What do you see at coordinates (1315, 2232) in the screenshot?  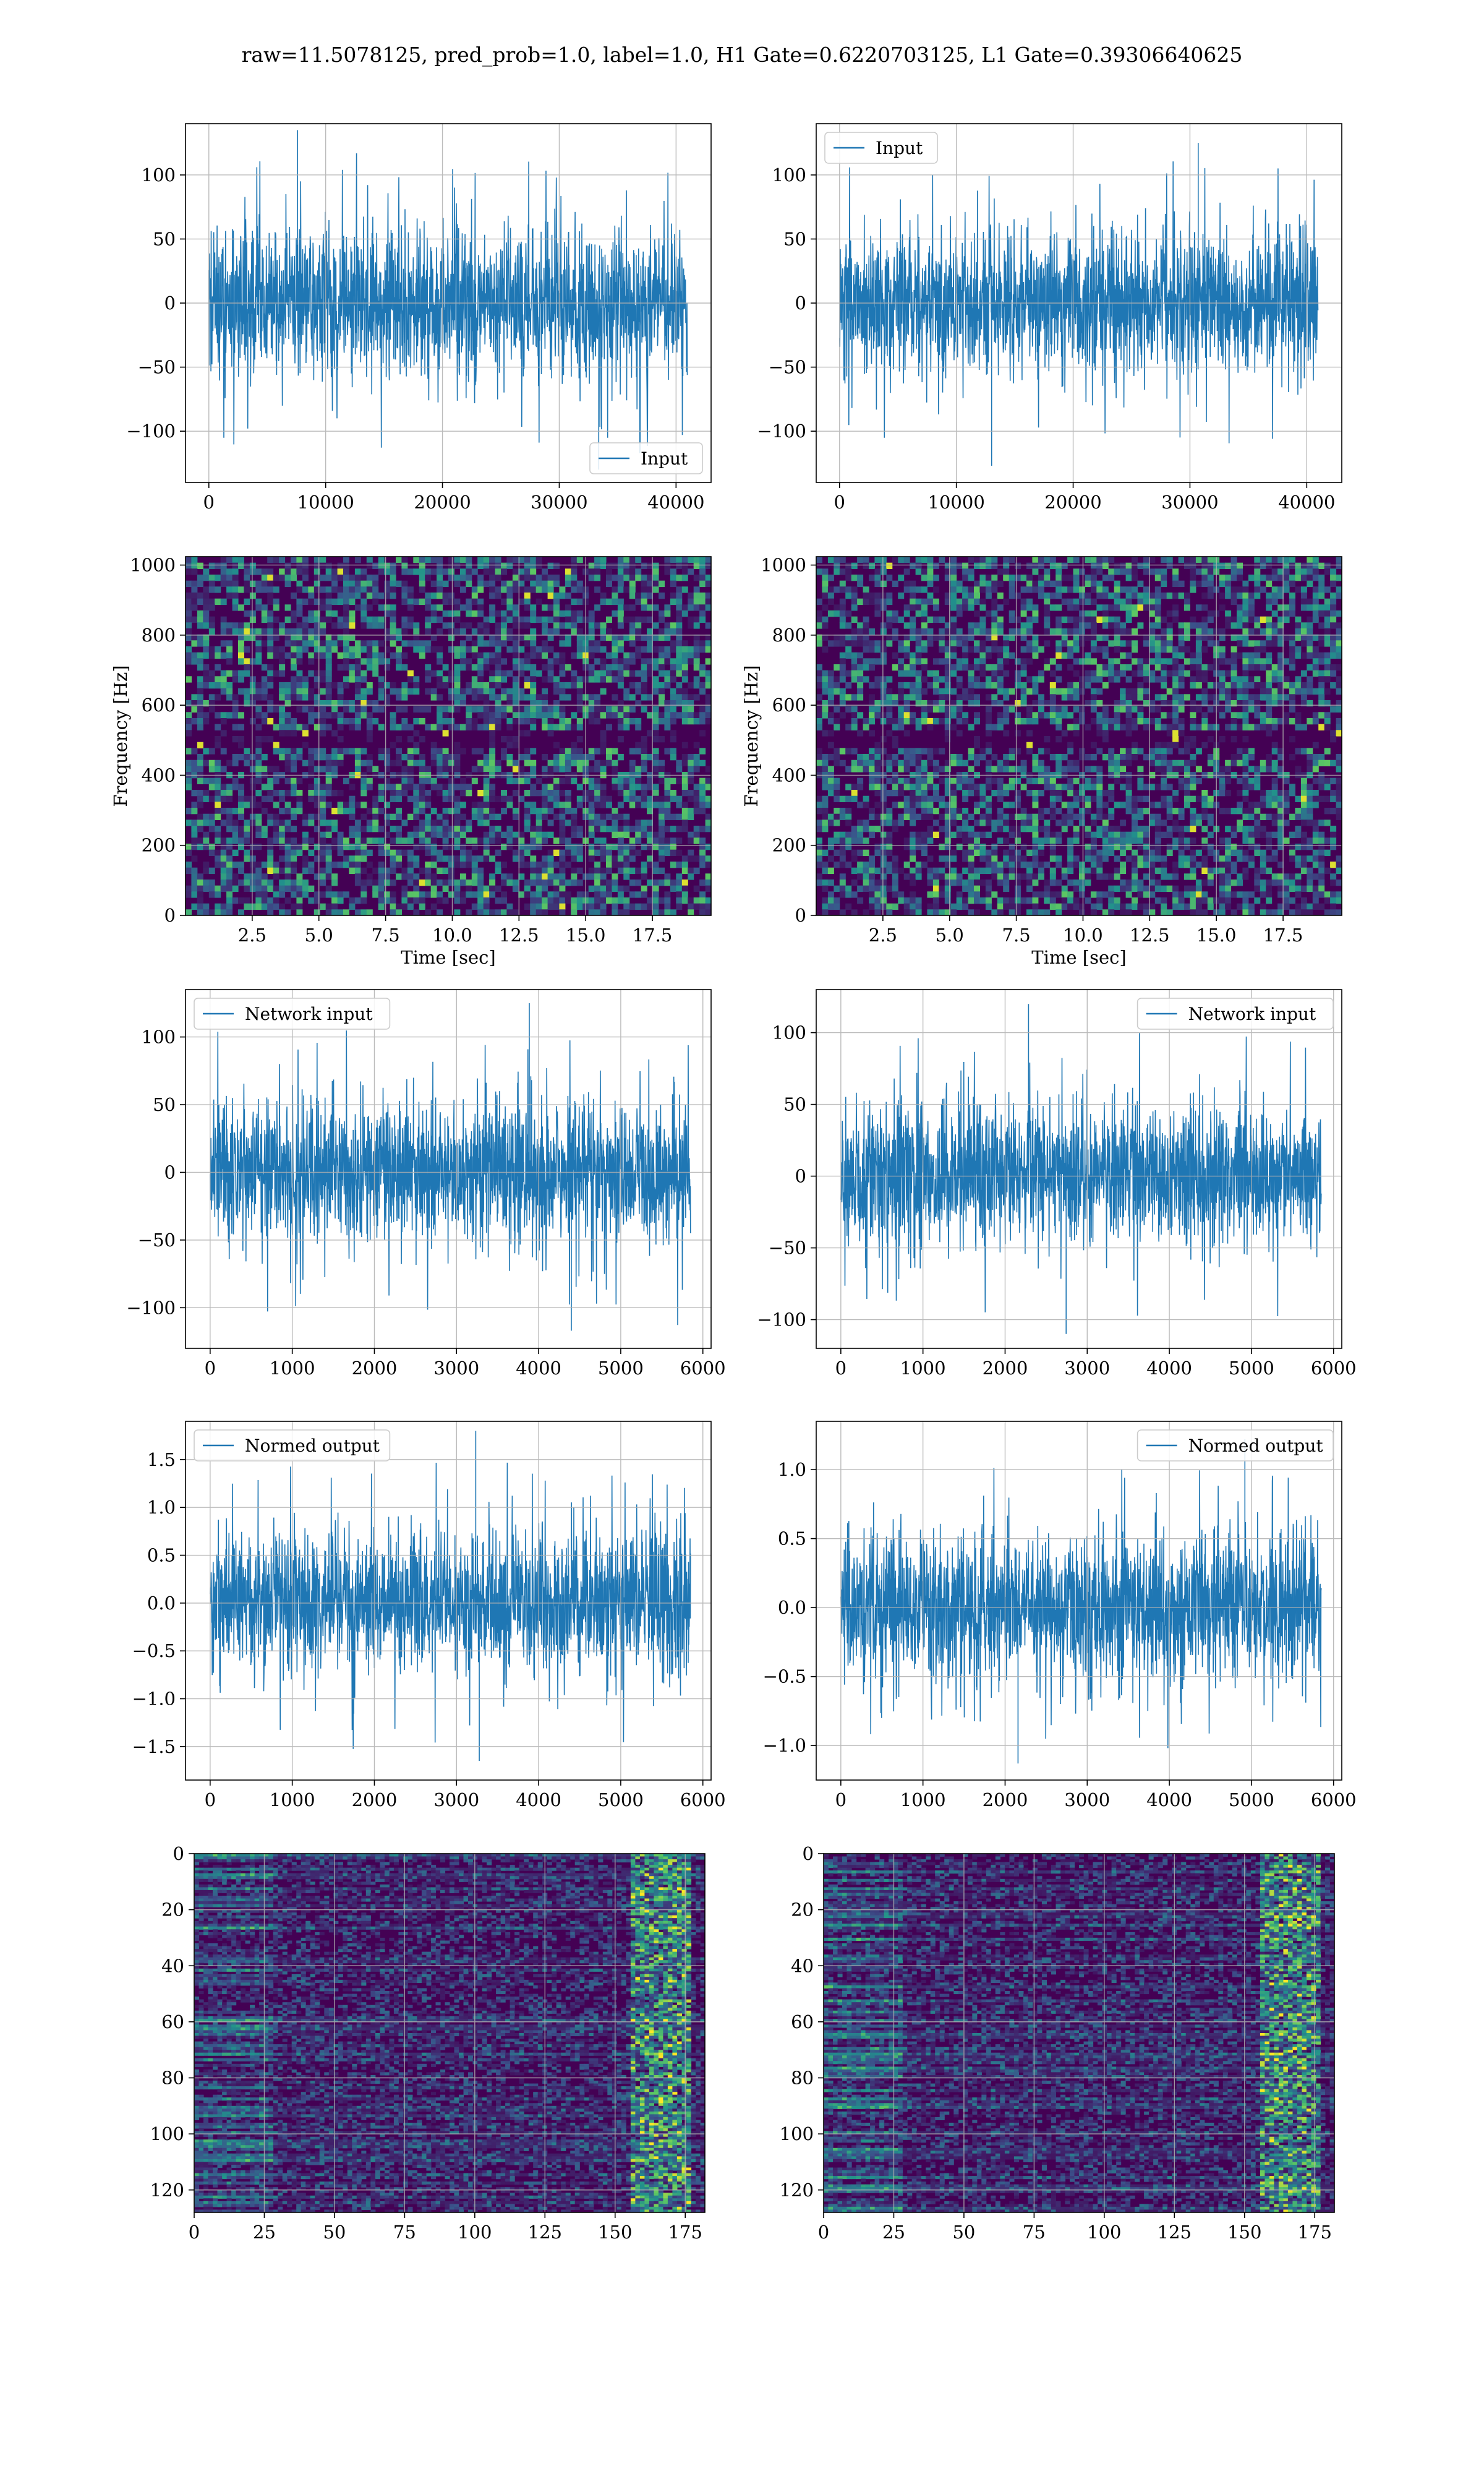 I see `feat-right-xtick-label: 175` at bounding box center [1315, 2232].